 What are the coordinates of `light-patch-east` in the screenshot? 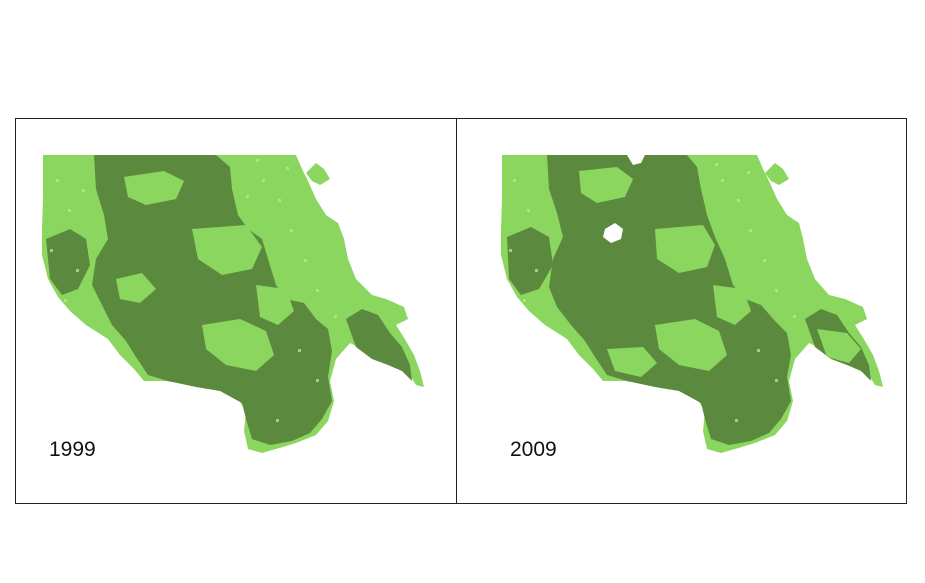 It's located at (839, 346).